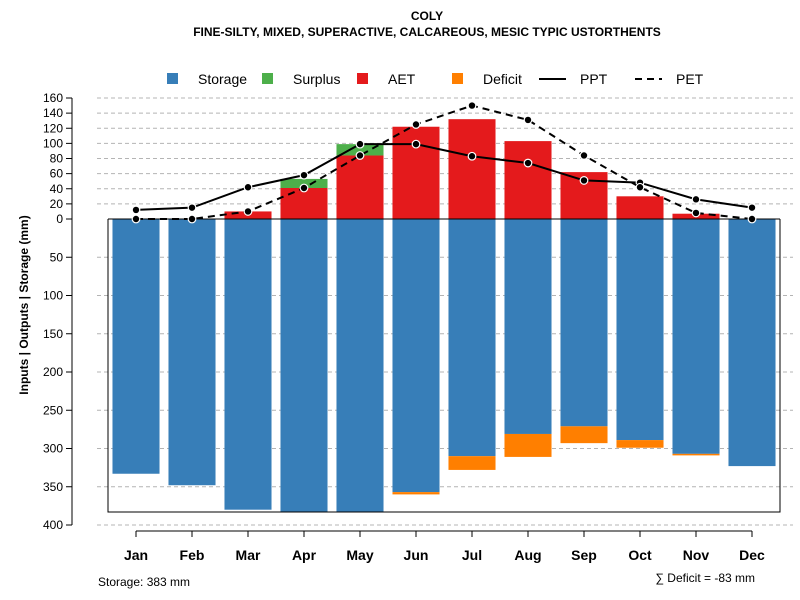  Describe the element at coordinates (594, 79) in the screenshot. I see `legend-label: PPT` at that location.